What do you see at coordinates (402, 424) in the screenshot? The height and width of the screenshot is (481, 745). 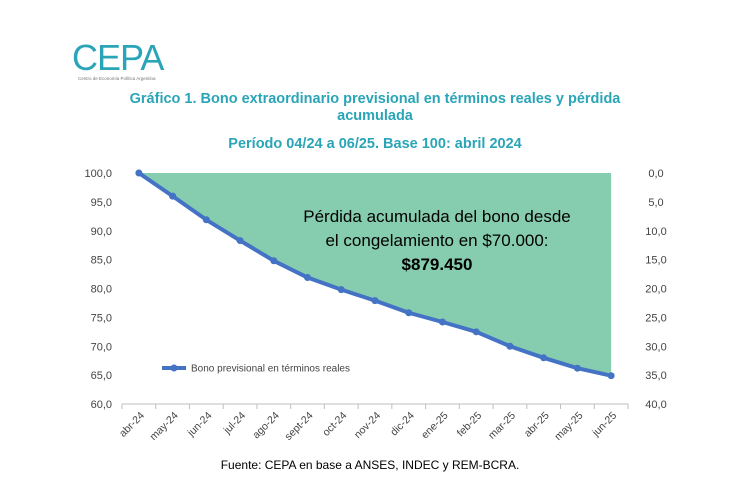 I see `x-tick-label: dic-24` at bounding box center [402, 424].